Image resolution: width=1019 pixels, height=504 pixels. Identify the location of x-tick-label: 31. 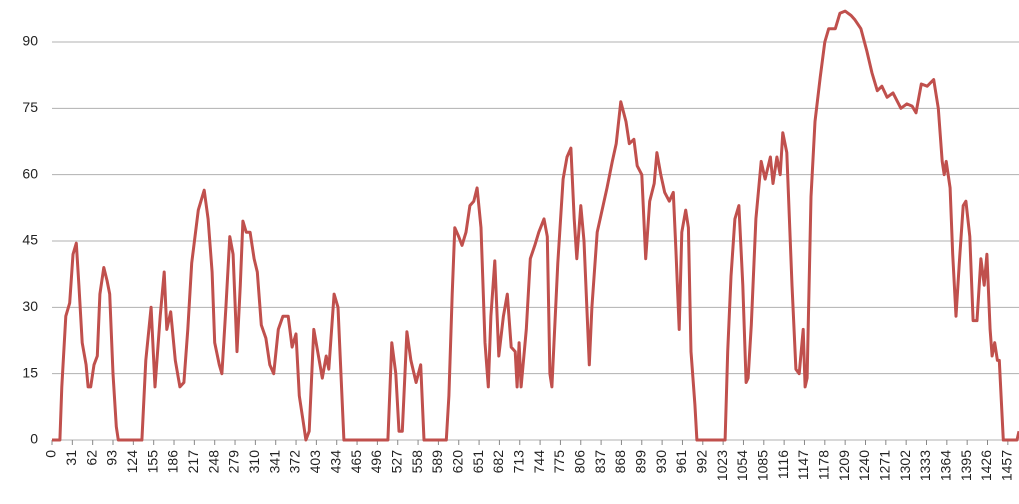
(71, 458).